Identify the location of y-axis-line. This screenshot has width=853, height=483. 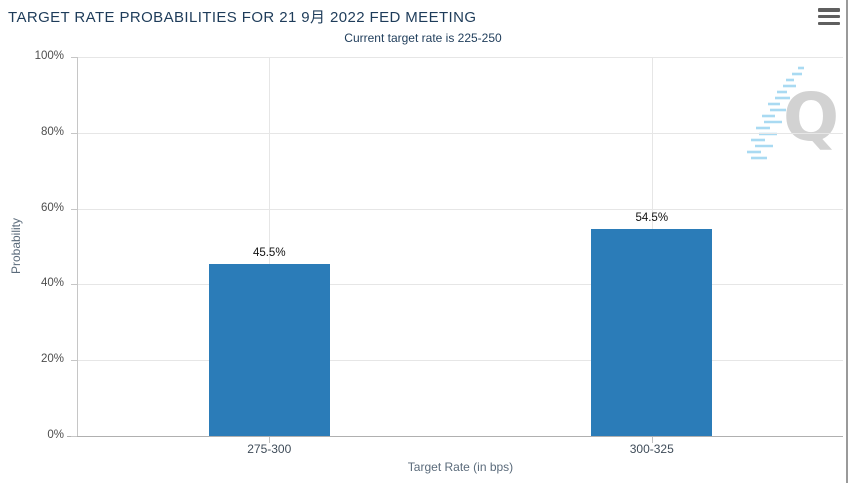
(77, 246).